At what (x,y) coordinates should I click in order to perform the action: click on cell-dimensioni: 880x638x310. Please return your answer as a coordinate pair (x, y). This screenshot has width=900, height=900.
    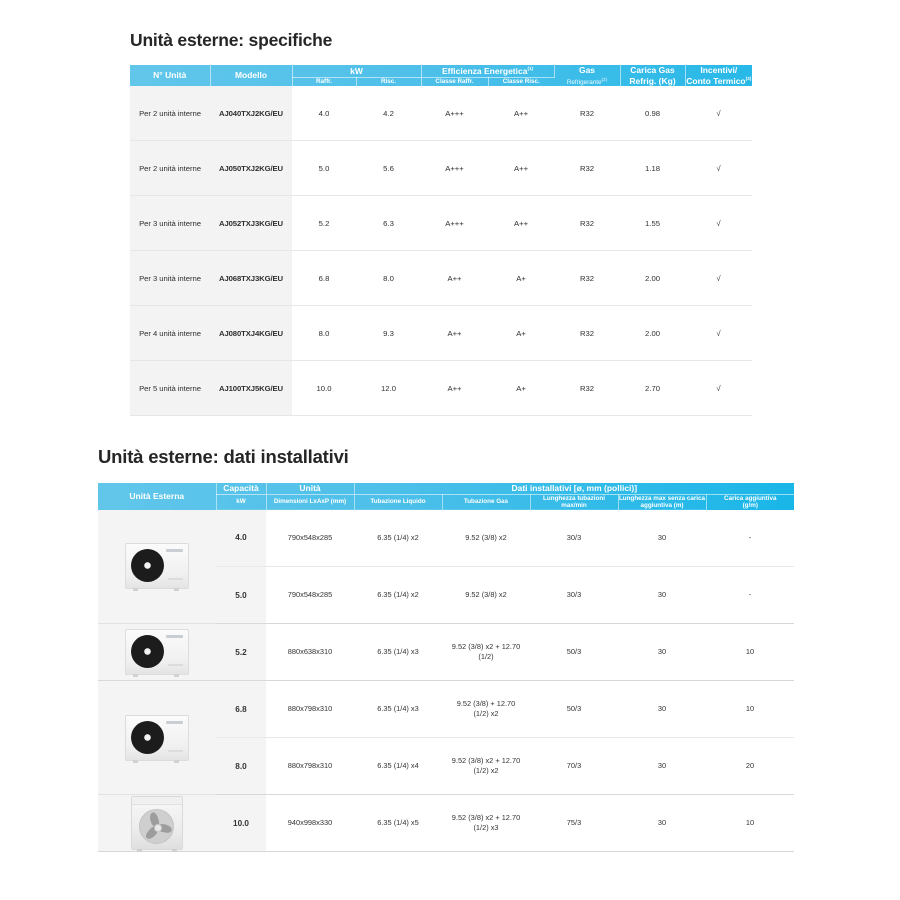
    Looking at the image, I should click on (310, 652).